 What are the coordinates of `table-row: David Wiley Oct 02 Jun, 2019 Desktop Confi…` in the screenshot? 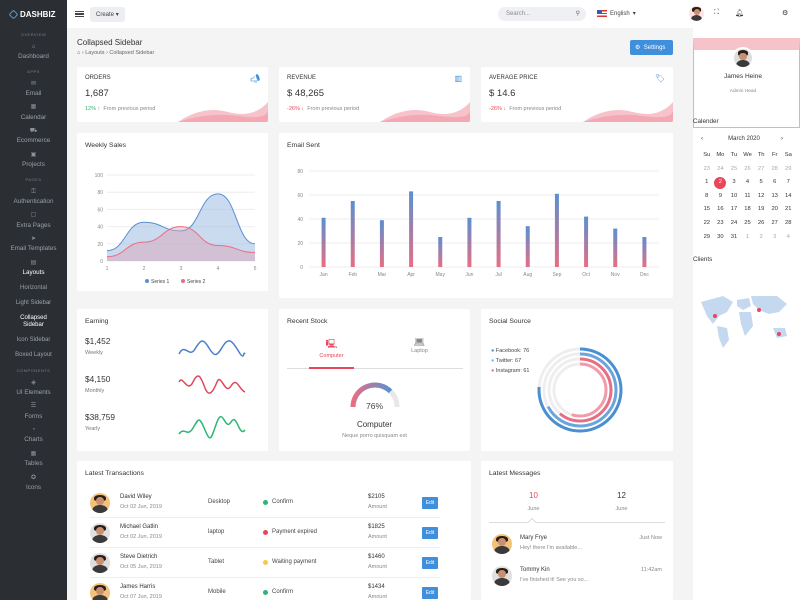 It's located at (265, 503).